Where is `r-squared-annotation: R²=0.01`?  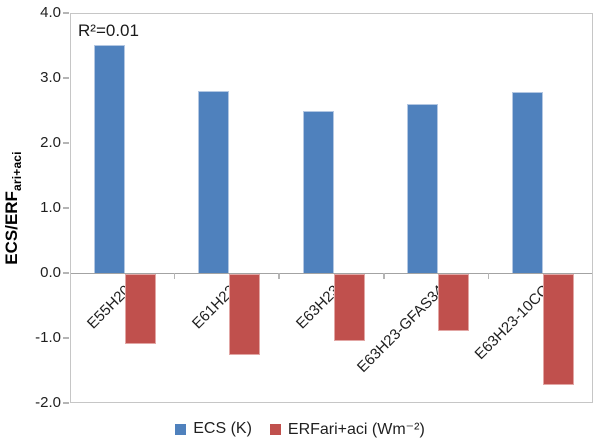 r-squared-annotation: R²=0.01 is located at coordinates (108, 30).